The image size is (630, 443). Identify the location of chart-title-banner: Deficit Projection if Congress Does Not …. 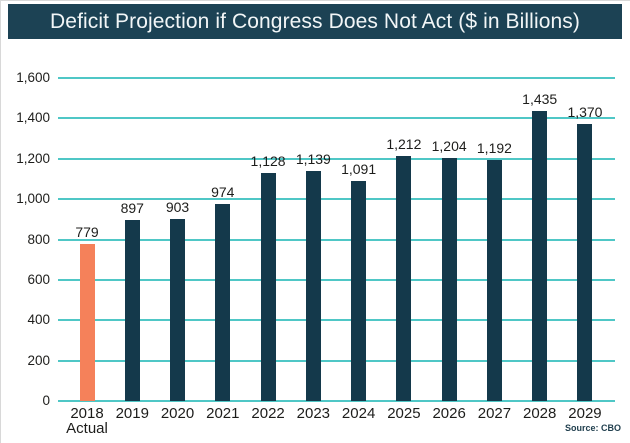
(315, 21).